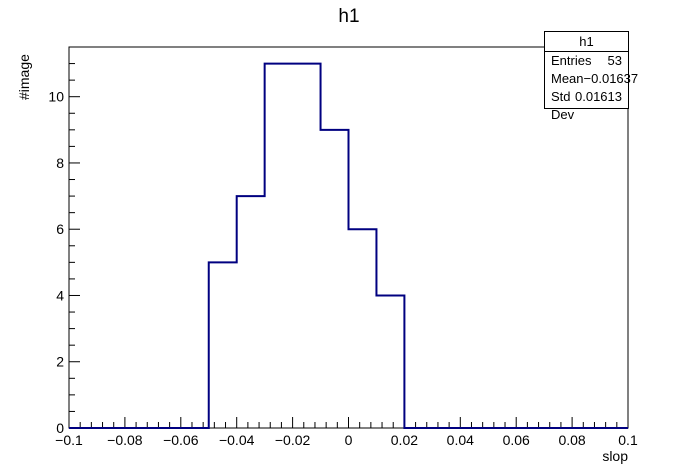 This screenshot has width=698, height=476. I want to click on x-tick-label: 0, so click(349, 440).